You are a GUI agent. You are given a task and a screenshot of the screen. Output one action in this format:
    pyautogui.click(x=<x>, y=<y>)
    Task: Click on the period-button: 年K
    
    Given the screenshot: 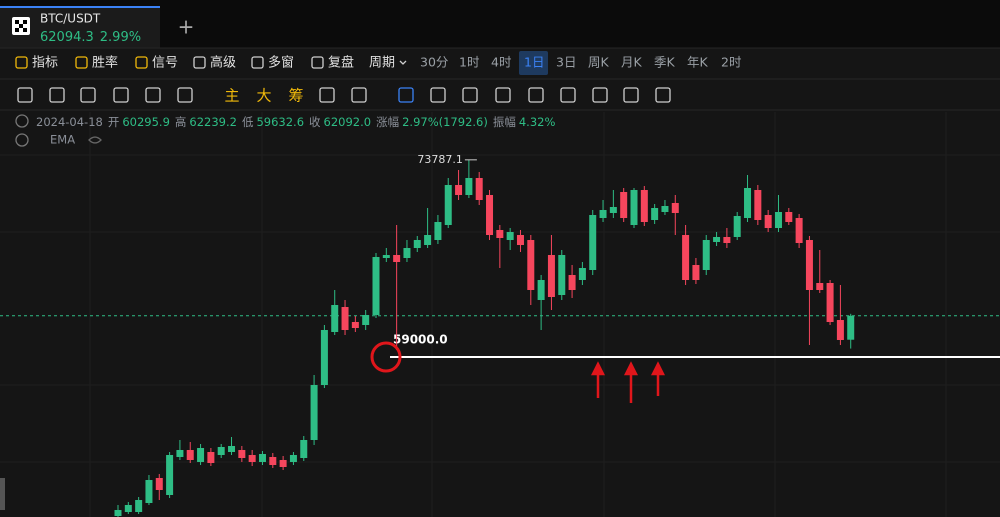 What is the action you would take?
    pyautogui.click(x=698, y=62)
    